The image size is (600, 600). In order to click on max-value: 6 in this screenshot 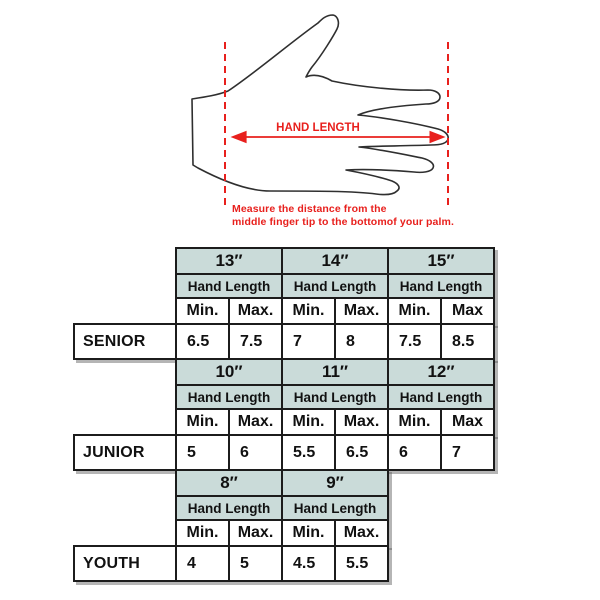, I will do `click(255, 452)`.